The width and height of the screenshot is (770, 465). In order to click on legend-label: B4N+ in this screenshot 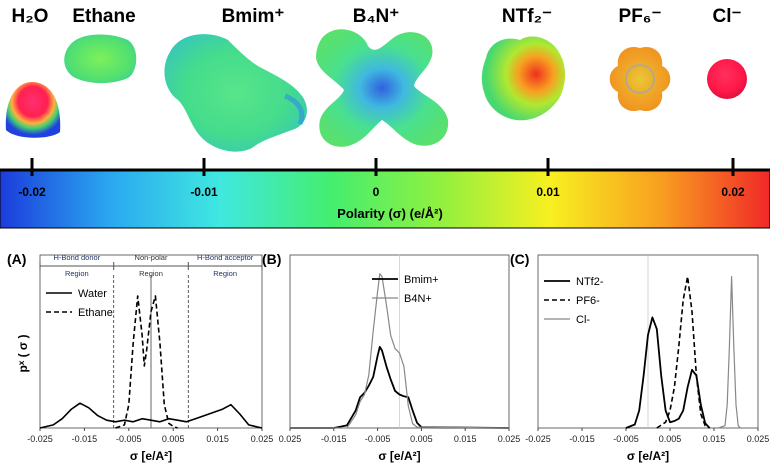, I will do `click(418, 299)`.